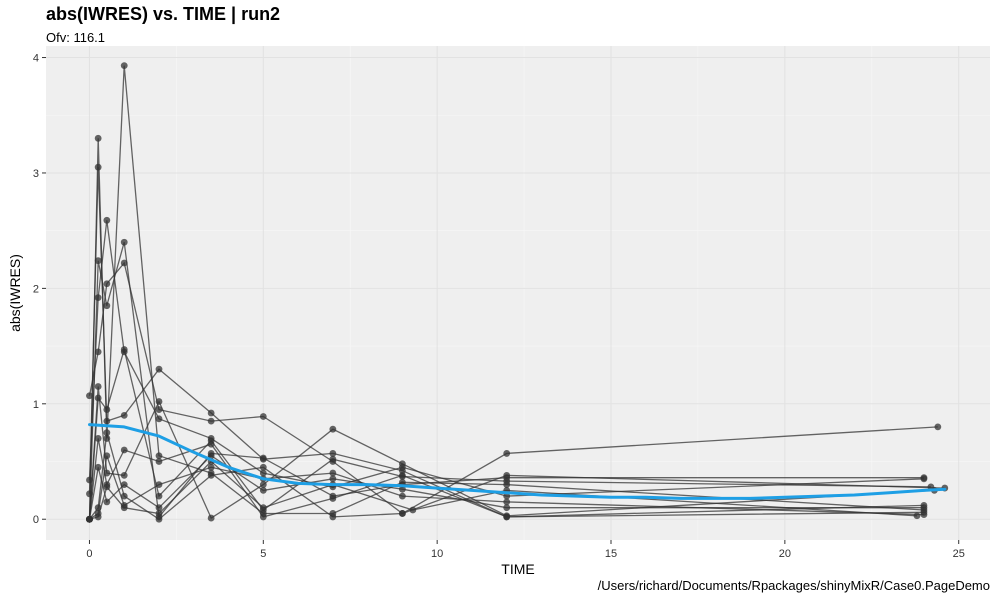 This screenshot has height=600, width=1000. What do you see at coordinates (959, 554) in the screenshot?
I see `x-tick-label: 25` at bounding box center [959, 554].